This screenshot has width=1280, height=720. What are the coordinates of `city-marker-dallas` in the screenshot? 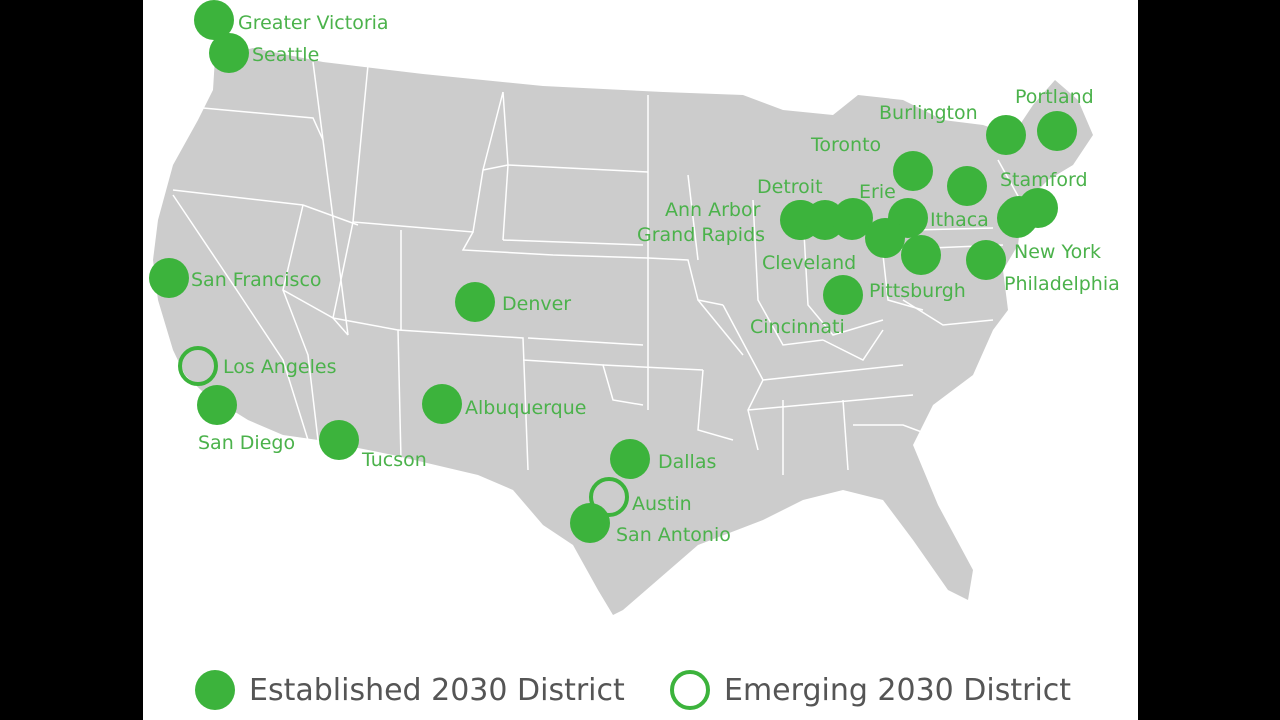 It's located at (630, 459).